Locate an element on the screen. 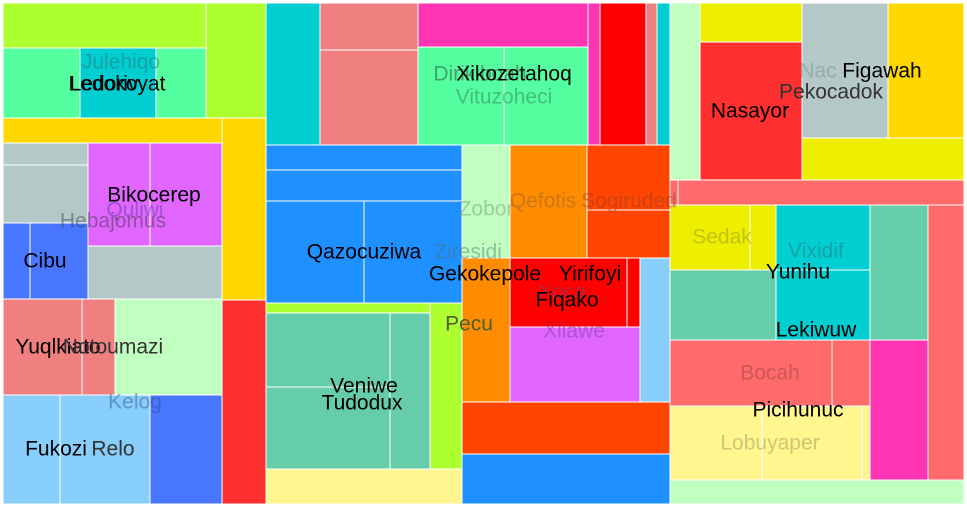  treemap-label: Pekocadok is located at coordinates (831, 92).